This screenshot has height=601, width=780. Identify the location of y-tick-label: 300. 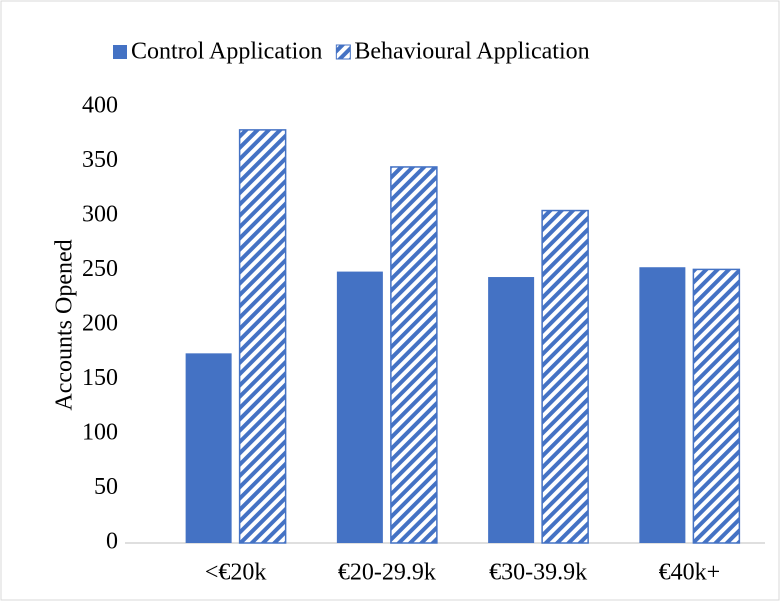
(100, 215).